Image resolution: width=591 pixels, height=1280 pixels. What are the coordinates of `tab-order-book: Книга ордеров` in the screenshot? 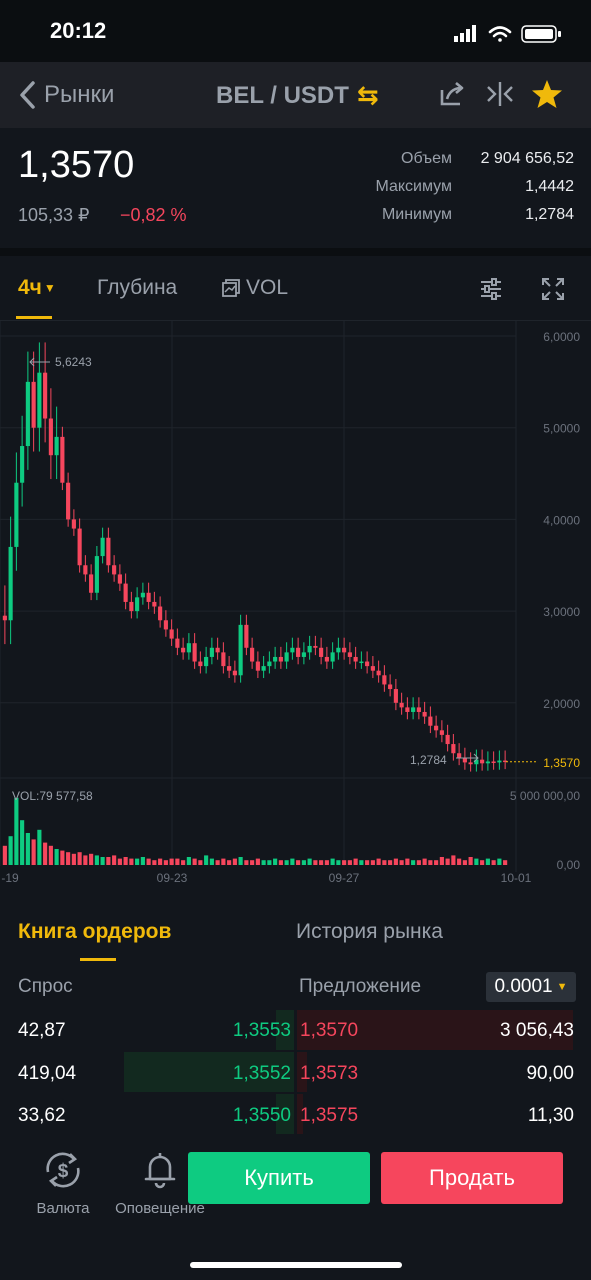 It's located at (95, 931).